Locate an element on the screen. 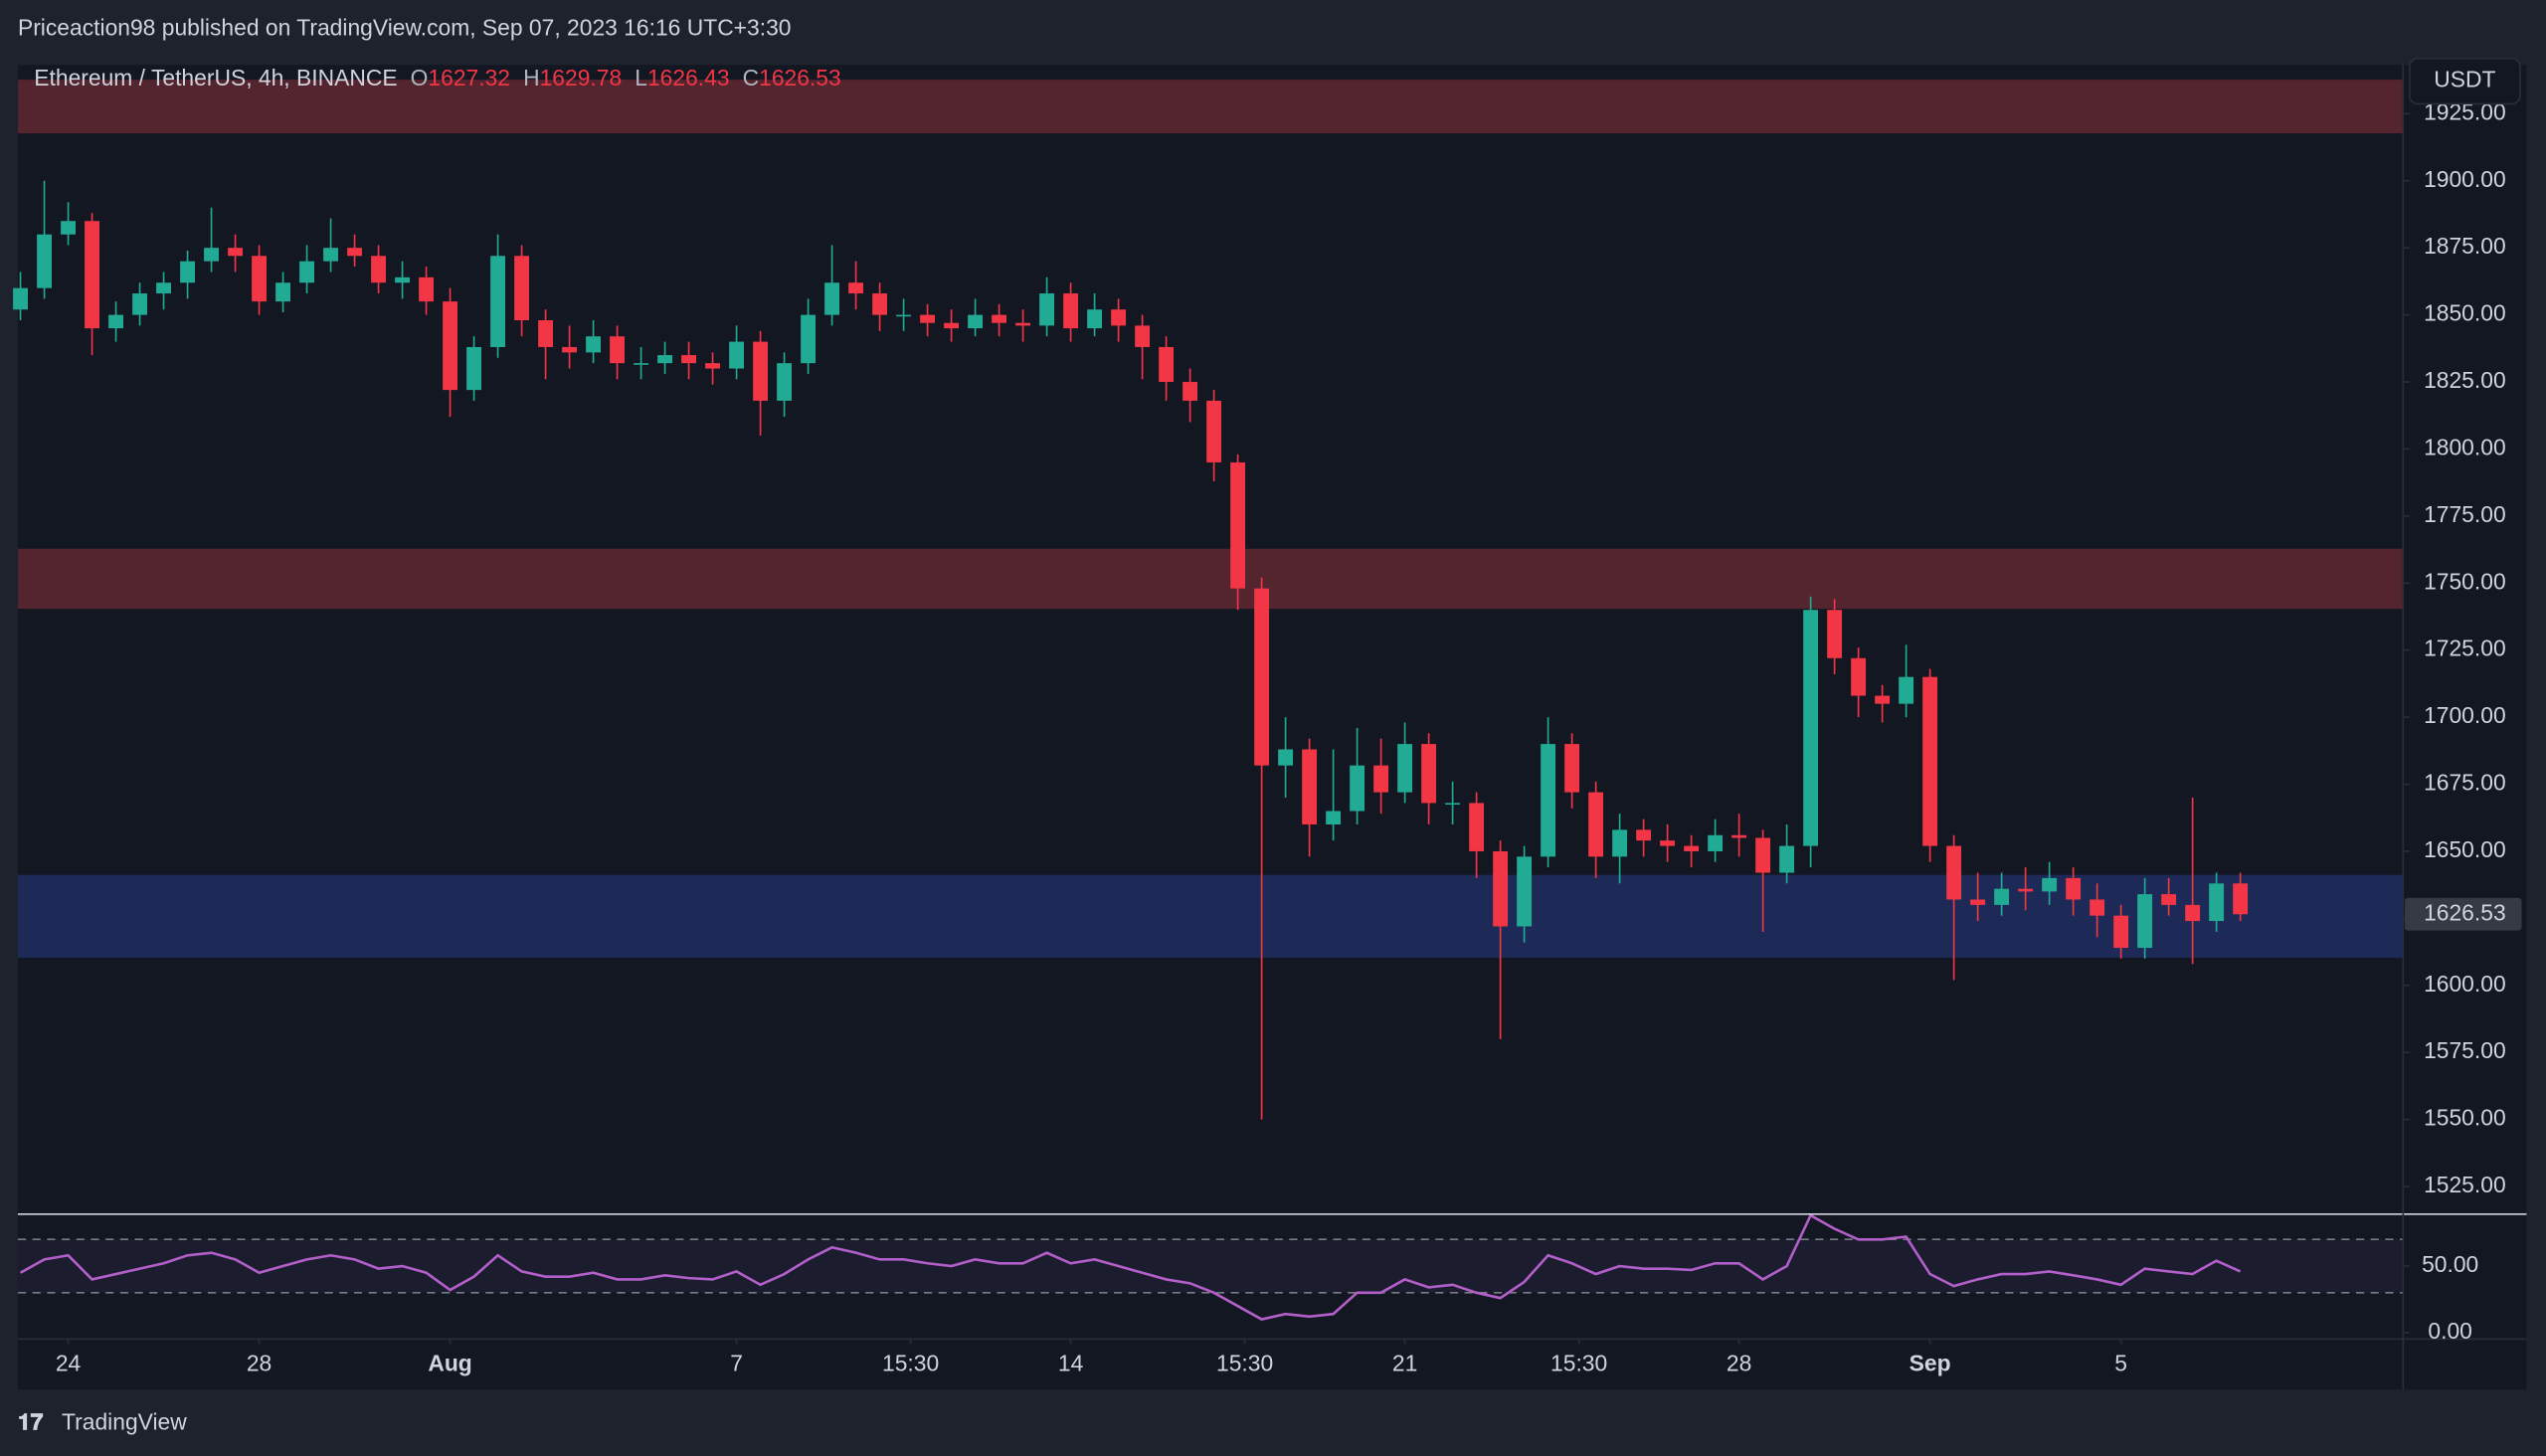 This screenshot has width=2546, height=1456. x-tick-label: 5 is located at coordinates (2120, 1363).